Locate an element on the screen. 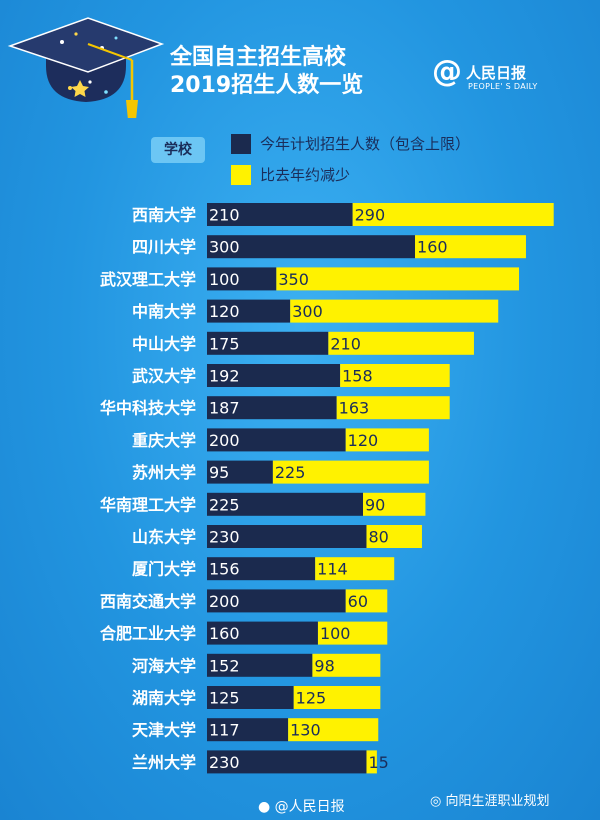  data-label-decrease: 60 is located at coordinates (358, 601).